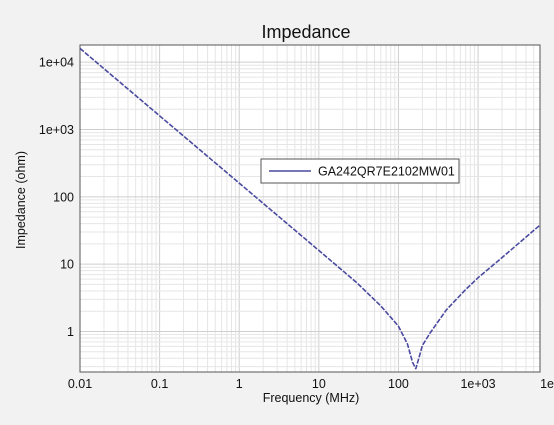 This screenshot has height=425, width=554. I want to click on y-tick-label: 1e+03, so click(56, 130).